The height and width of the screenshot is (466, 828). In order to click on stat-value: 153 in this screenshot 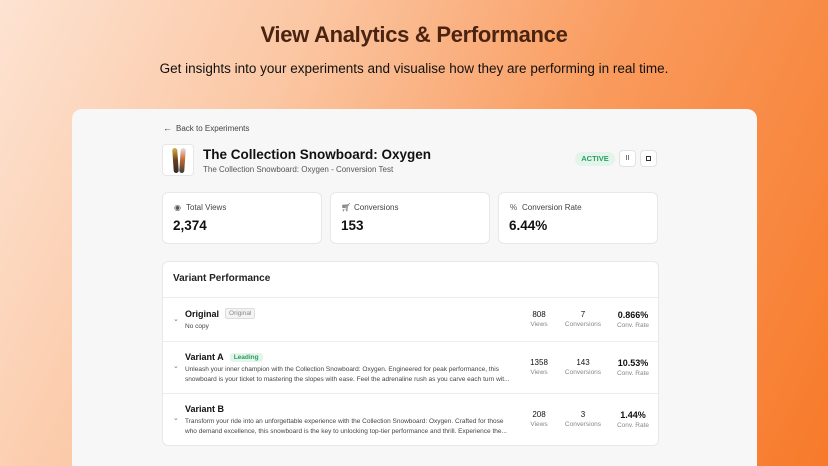, I will do `click(352, 225)`.